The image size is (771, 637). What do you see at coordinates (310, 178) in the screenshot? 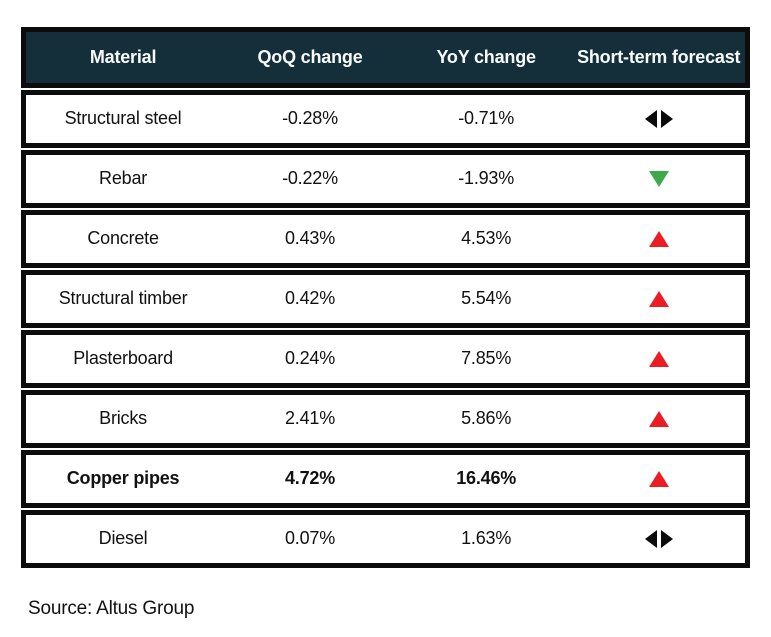
I see `qoq-value: -0.22%` at bounding box center [310, 178].